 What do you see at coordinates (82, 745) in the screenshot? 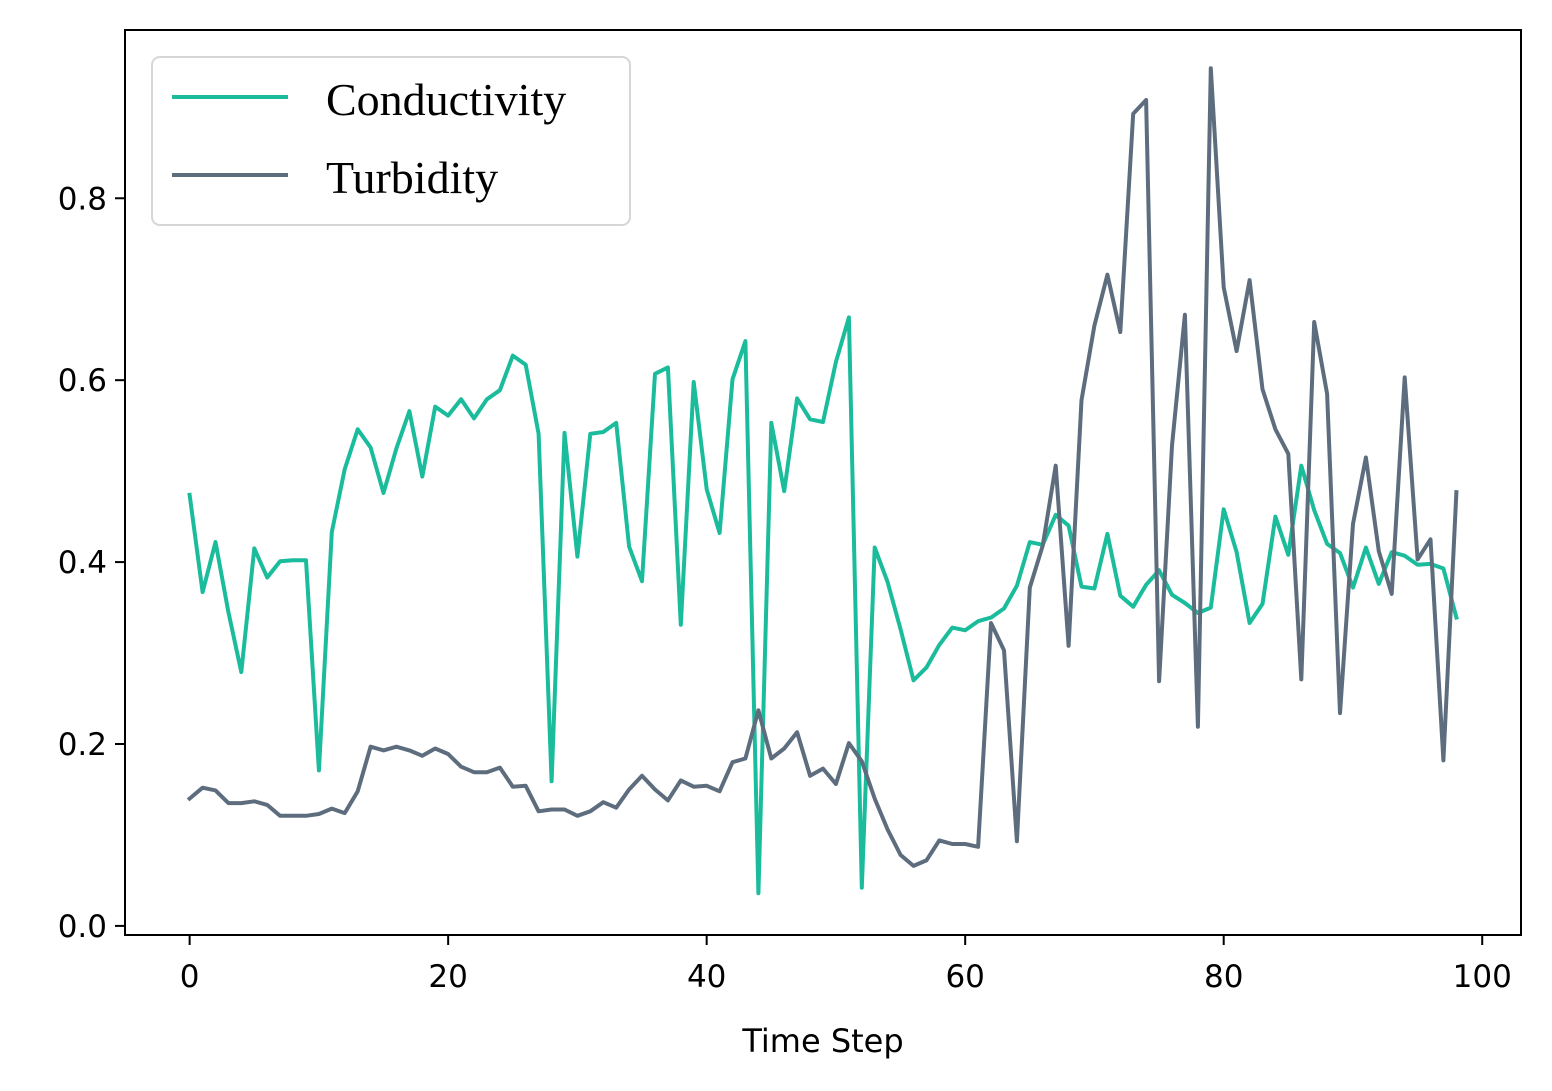
I see `y-tick-label: 0.2` at bounding box center [82, 745].